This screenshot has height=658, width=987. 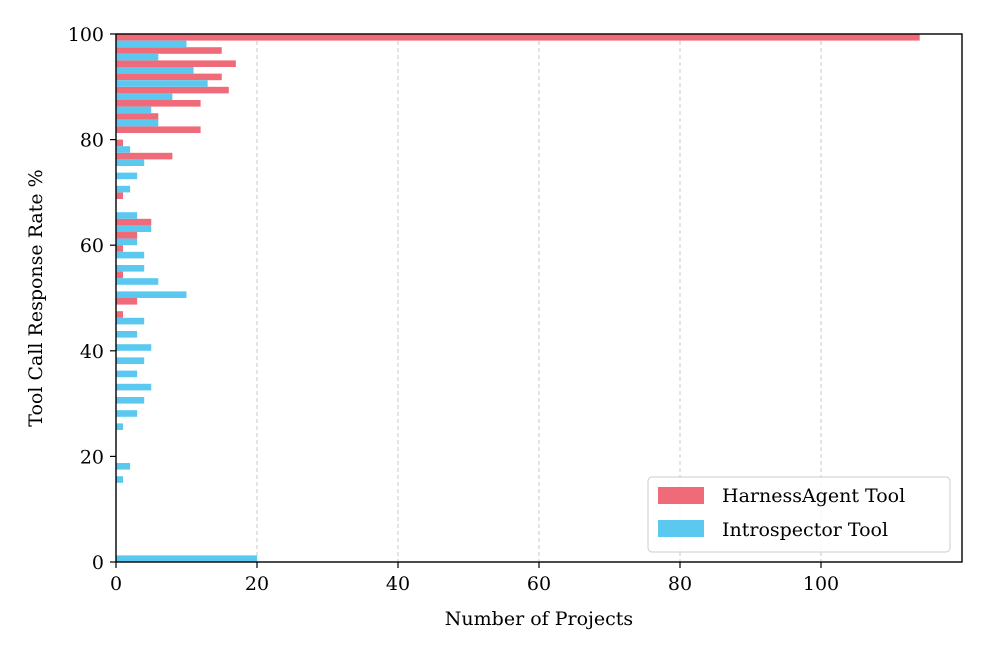 I want to click on y-tick-label-40: 40, so click(x=92, y=352).